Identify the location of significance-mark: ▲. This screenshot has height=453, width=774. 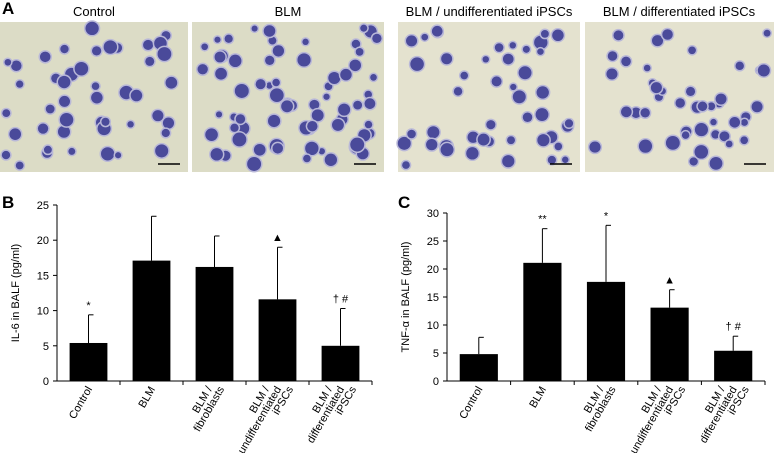
(277, 238).